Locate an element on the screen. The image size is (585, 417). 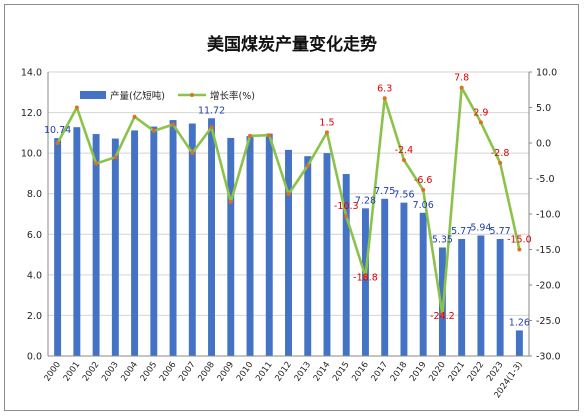
growth-data-label: -6.6 is located at coordinates (423, 180).